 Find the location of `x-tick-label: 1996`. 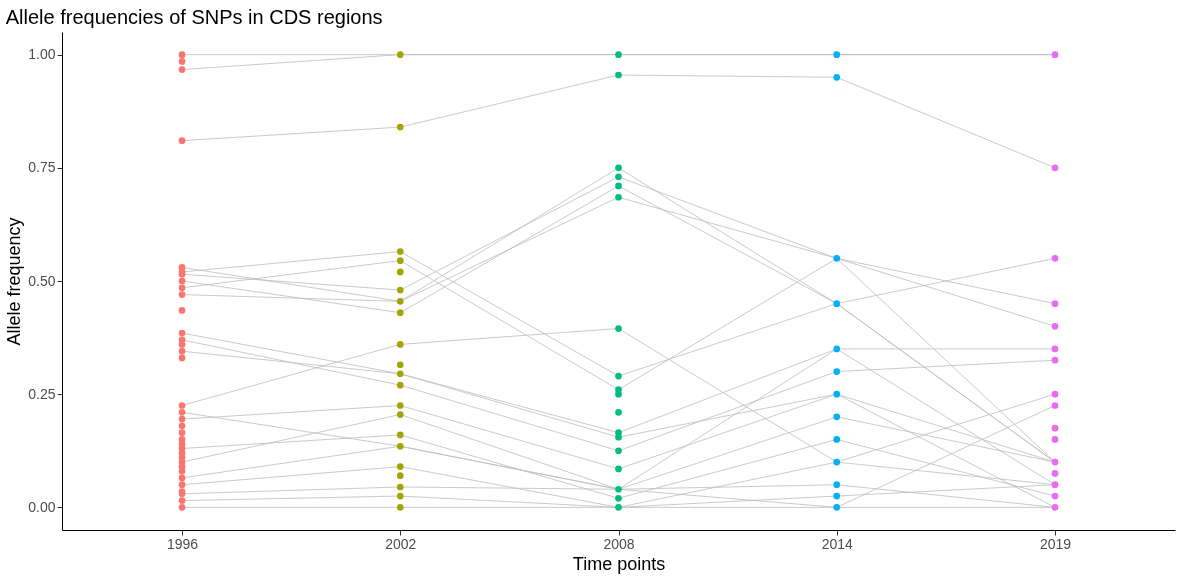

x-tick-label: 1996 is located at coordinates (182, 543).